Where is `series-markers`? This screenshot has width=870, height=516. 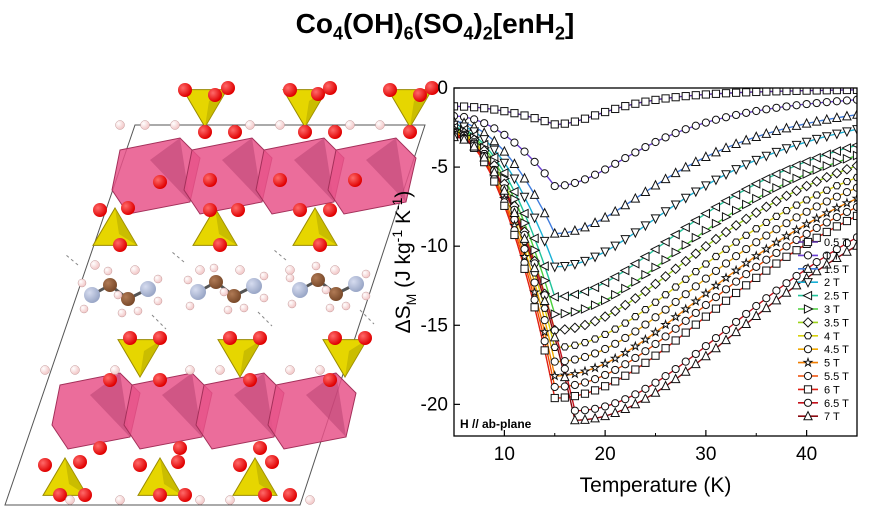
series-markers is located at coordinates (655, 196).